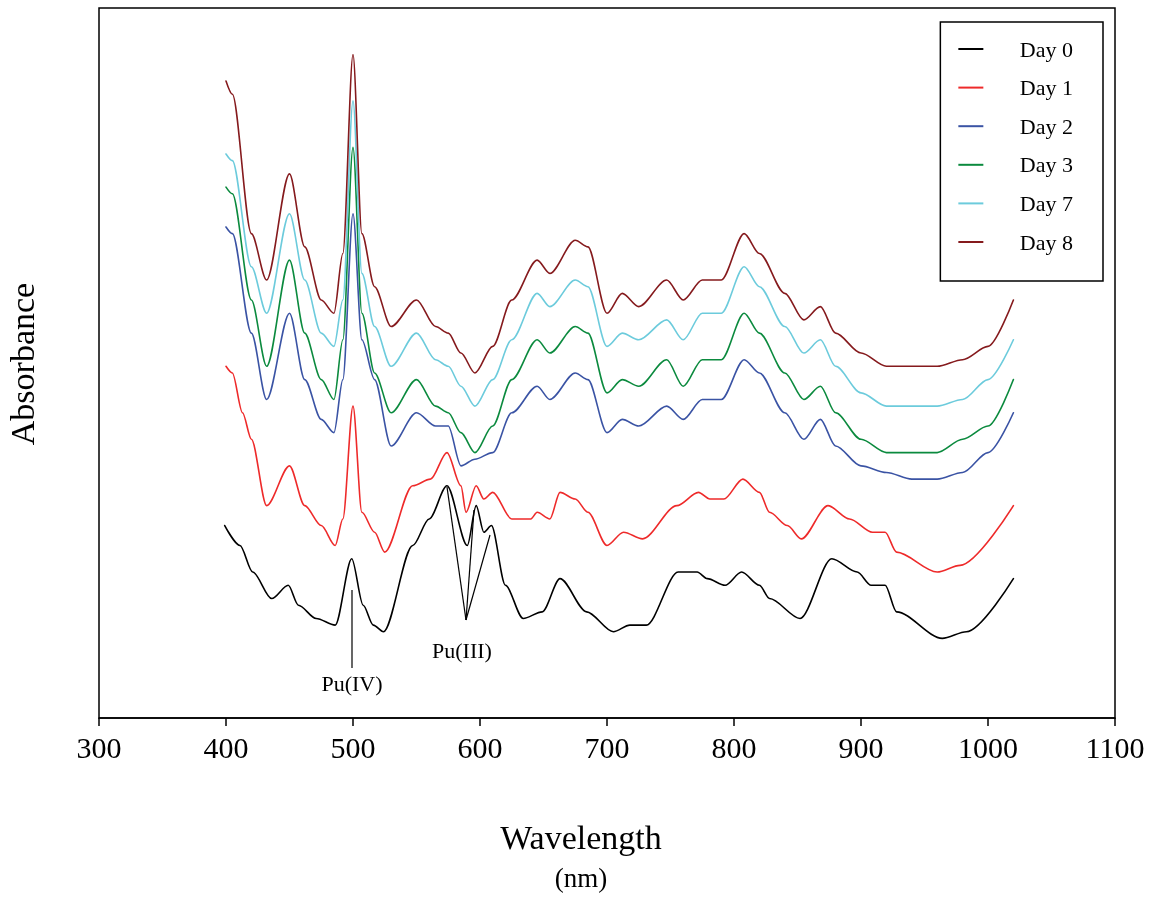 Image resolution: width=1162 pixels, height=912 pixels. I want to click on x-tick-label: 700, so click(607, 747).